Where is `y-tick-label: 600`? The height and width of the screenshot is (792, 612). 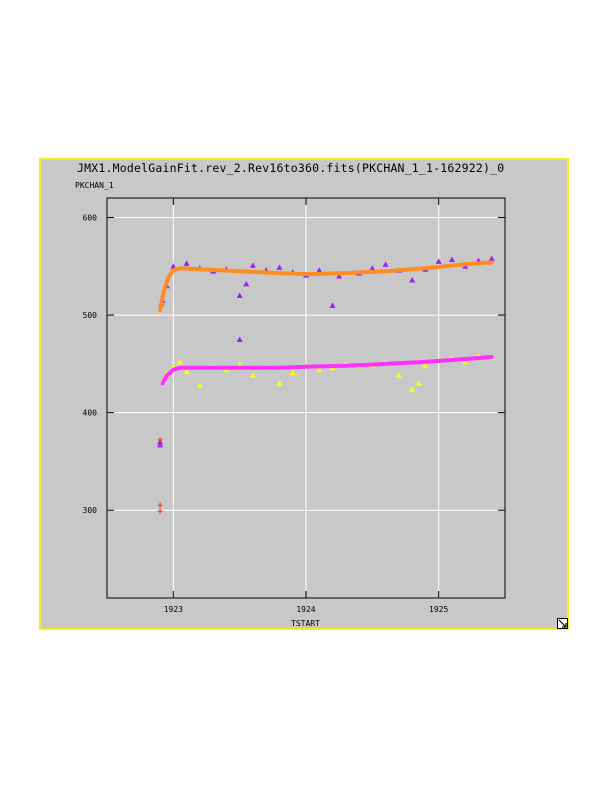 y-tick-label: 600 is located at coordinates (90, 218).